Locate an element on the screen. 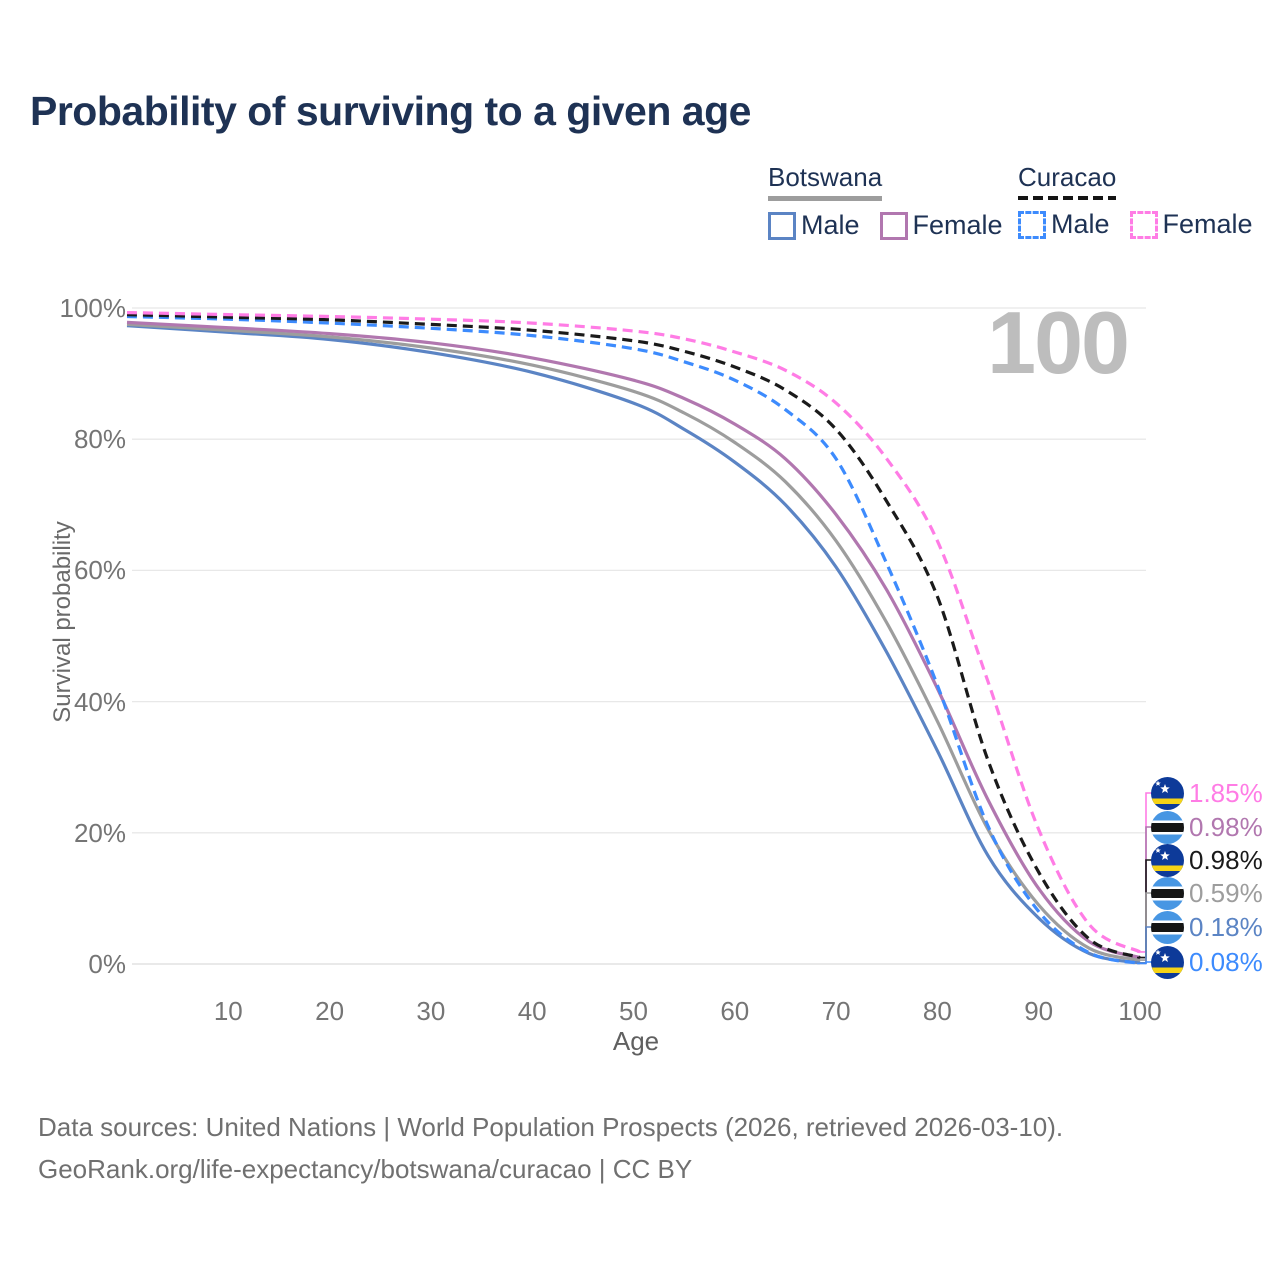 This screenshot has height=1280, width=1280. end-label-curacao-male: 0.08% is located at coordinates (1207, 962).